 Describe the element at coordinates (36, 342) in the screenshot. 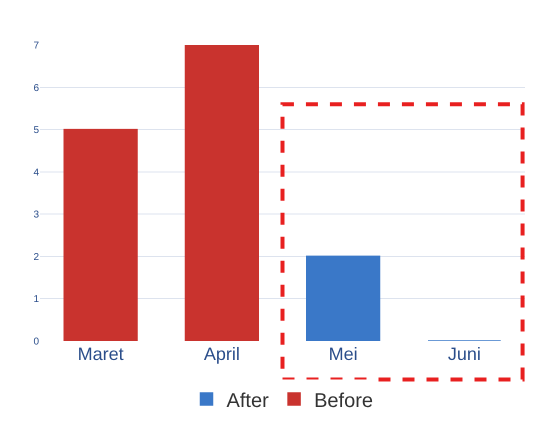

I see `y-tick-label: 0` at that location.